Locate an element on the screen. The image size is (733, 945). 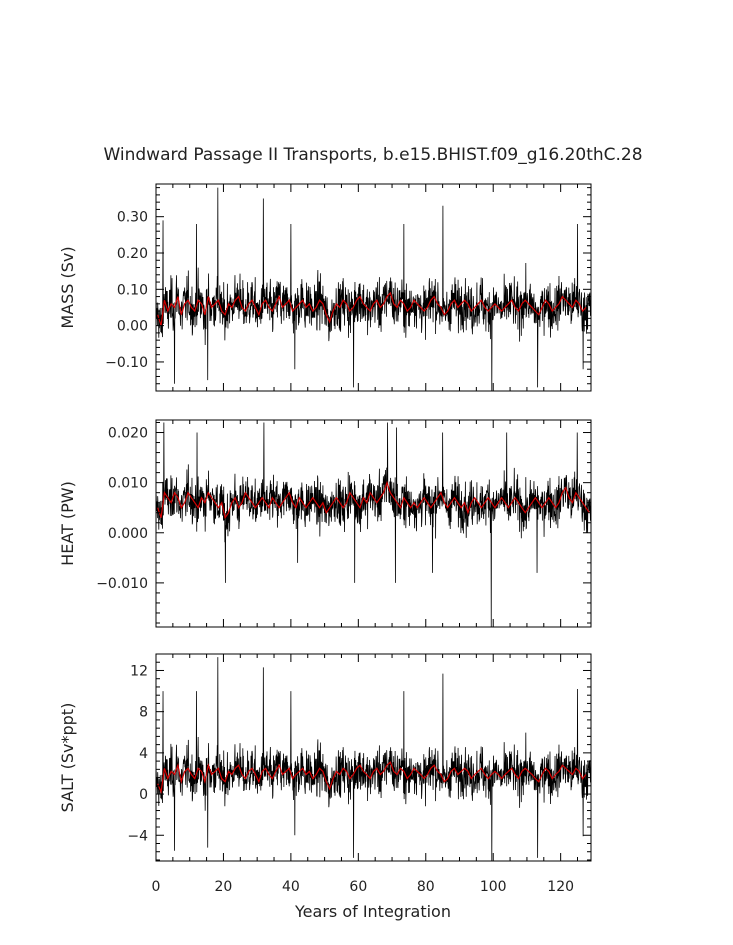
mass-y-tick-label: 0.30 is located at coordinates (132, 218).